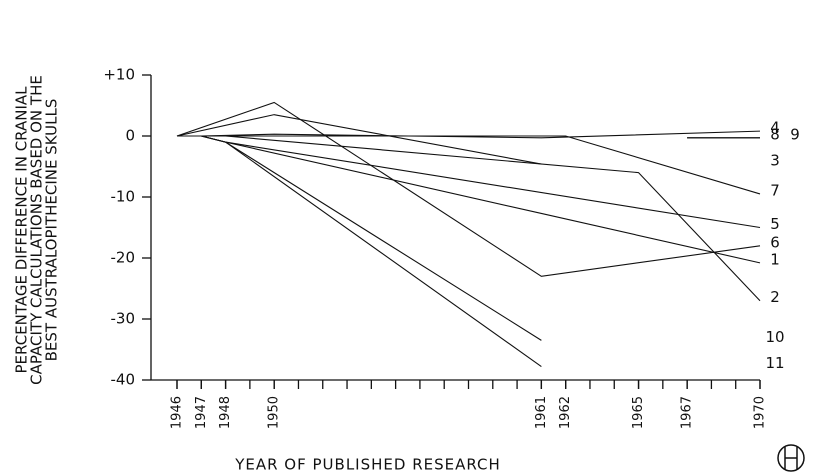  I want to click on y-tick-label: -30, so click(123, 319).